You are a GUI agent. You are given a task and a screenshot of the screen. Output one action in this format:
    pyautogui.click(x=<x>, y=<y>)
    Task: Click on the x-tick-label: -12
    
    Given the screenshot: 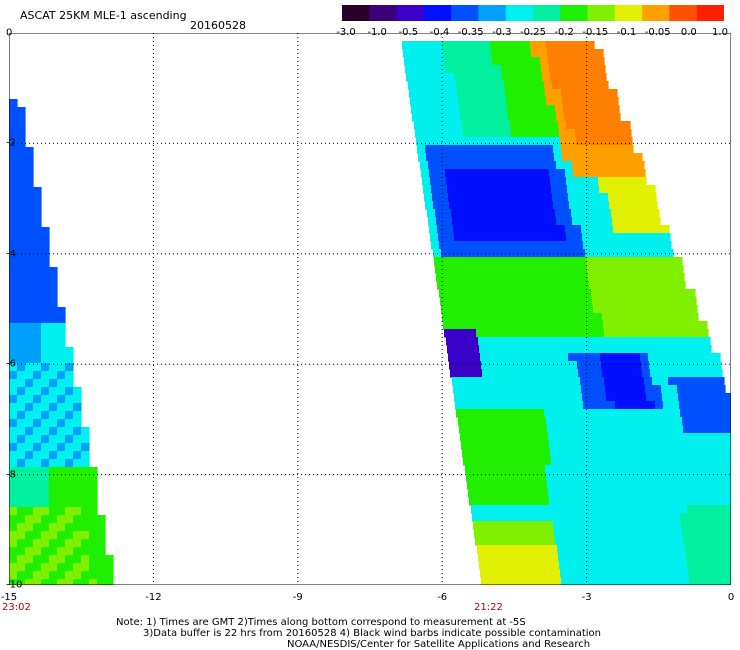 What is the action you would take?
    pyautogui.click(x=153, y=597)
    